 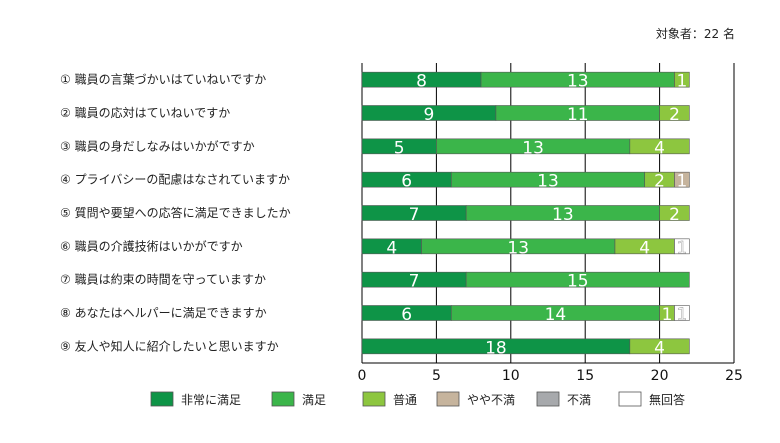 I want to click on x-axis: 0 5 10 15 20 25, so click(x=550, y=373).